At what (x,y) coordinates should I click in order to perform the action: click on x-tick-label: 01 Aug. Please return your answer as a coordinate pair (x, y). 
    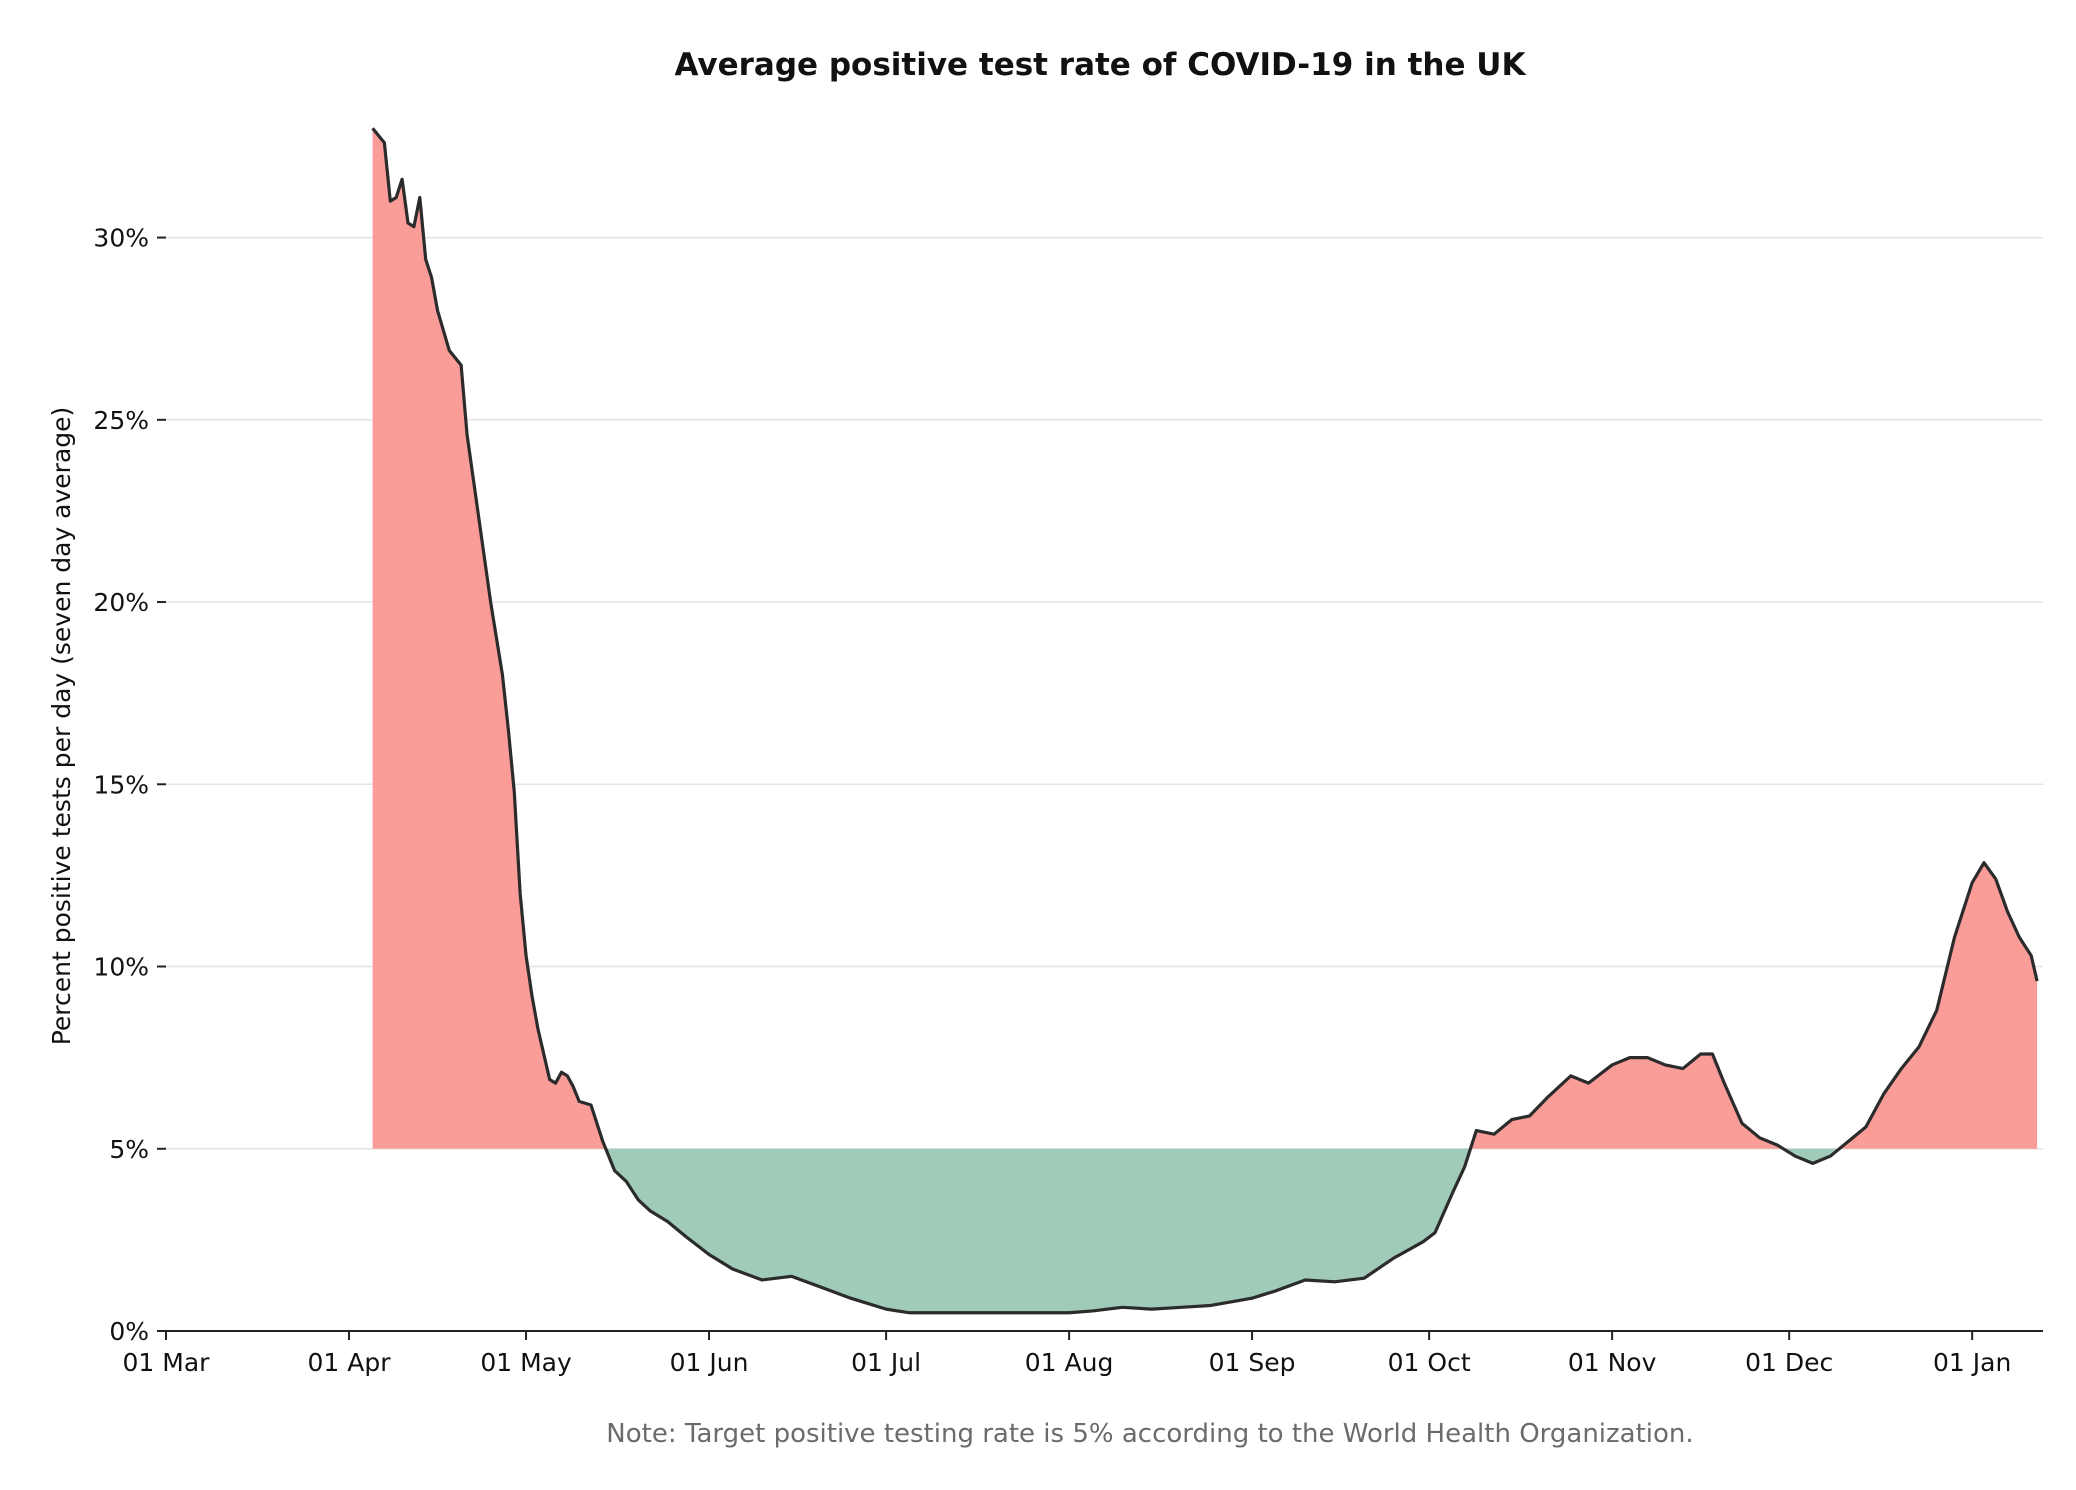
    Looking at the image, I should click on (1069, 1362).